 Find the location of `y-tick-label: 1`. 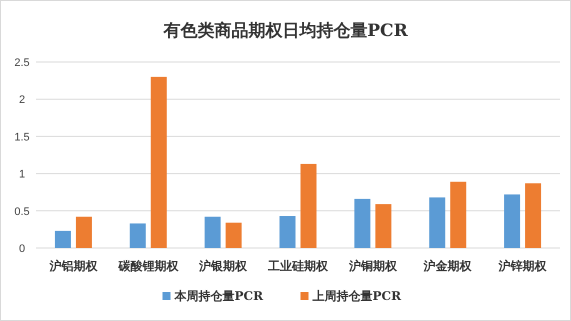

y-tick-label: 1 is located at coordinates (22, 174).